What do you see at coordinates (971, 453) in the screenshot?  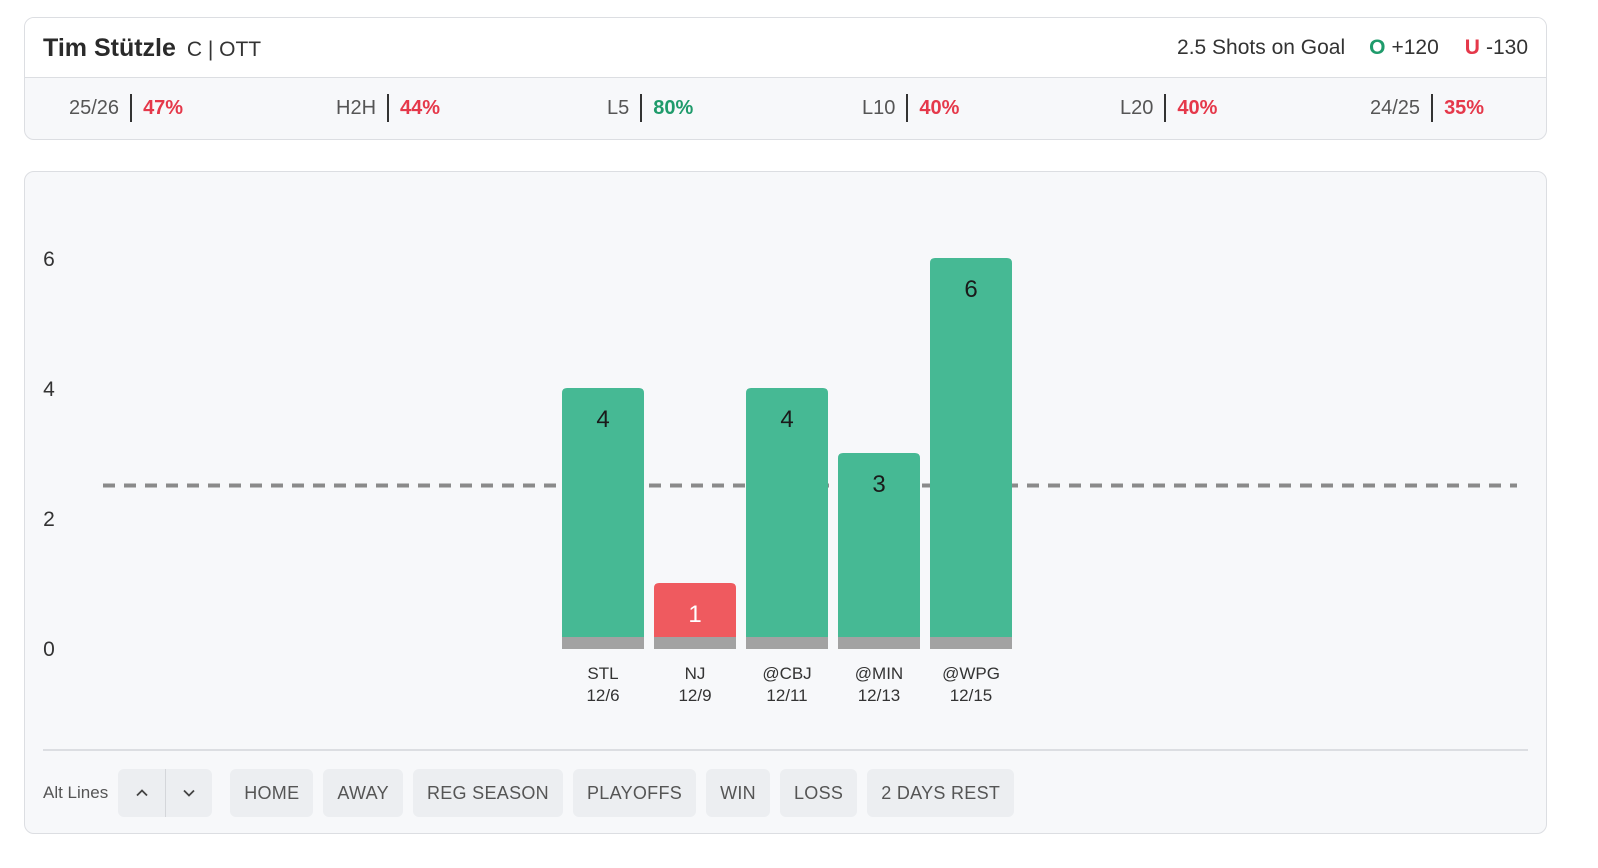 I see `bar-at-wpg` at bounding box center [971, 453].